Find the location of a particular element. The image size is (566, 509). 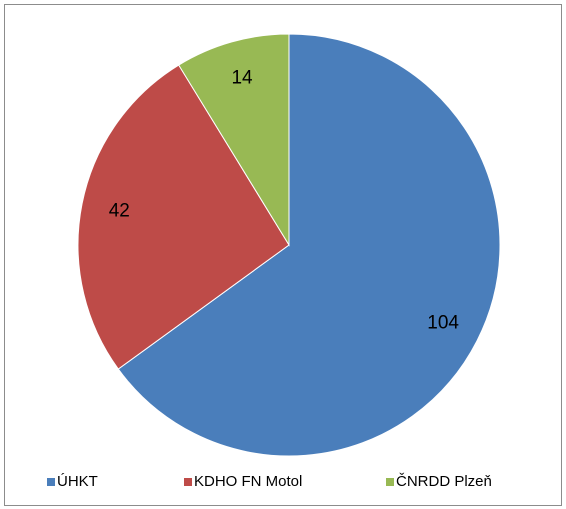

legend-label: KDHO FN Motol is located at coordinates (248, 481).